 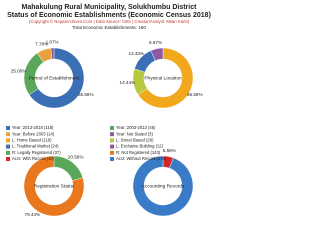 I want to click on value-label: 20.56%, so click(x=76, y=156).